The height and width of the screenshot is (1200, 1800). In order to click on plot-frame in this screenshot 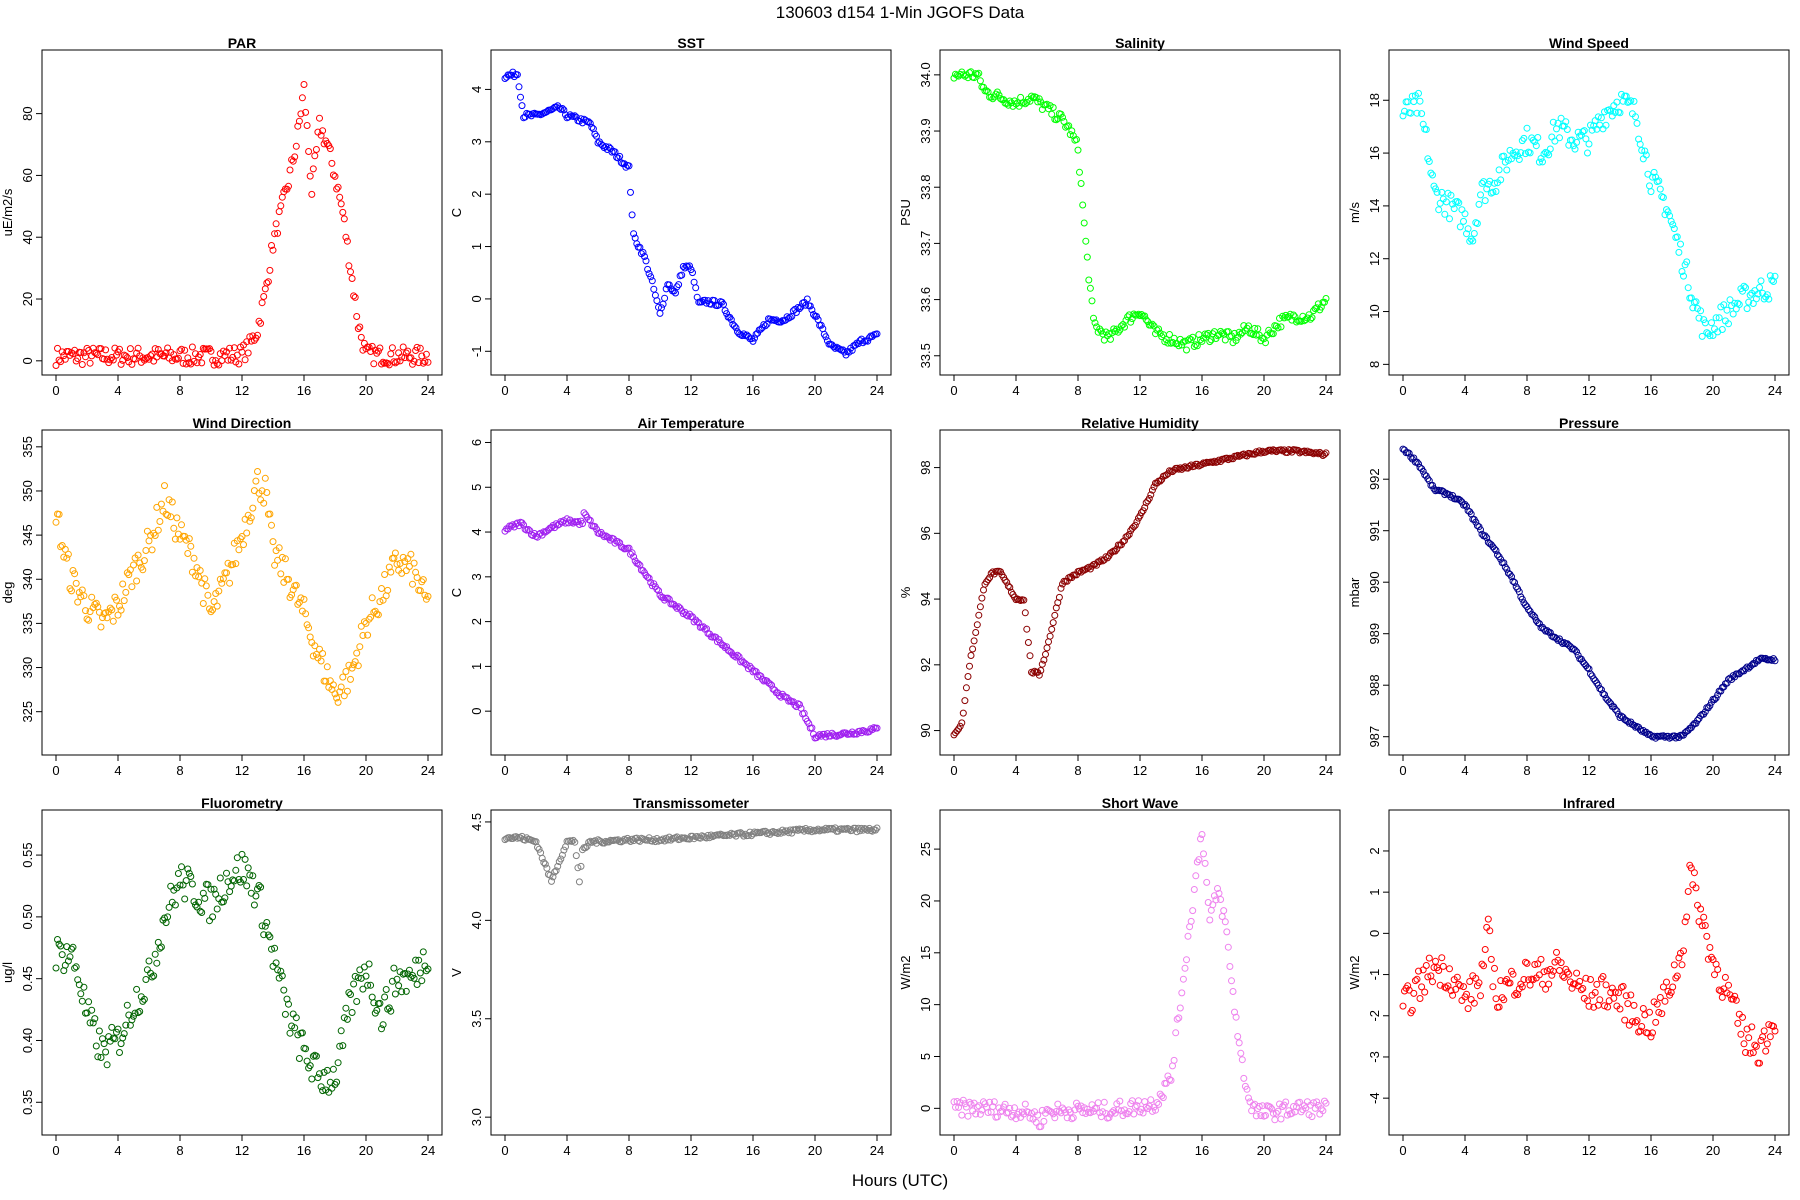, I will do `click(1140, 972)`.